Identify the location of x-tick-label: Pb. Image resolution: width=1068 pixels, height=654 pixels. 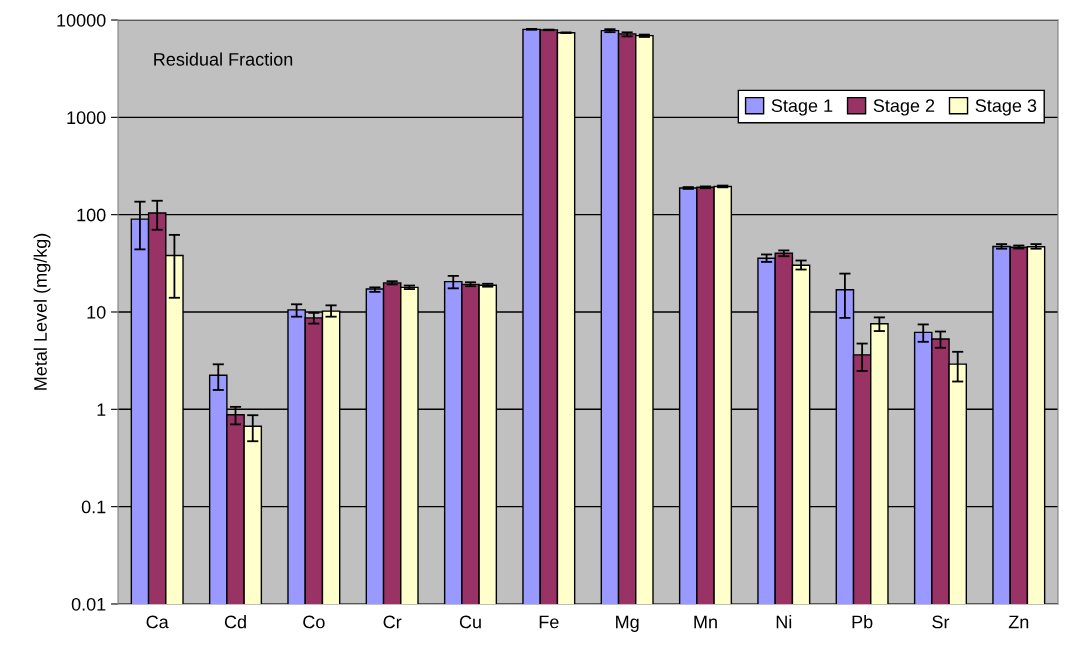
(862, 622).